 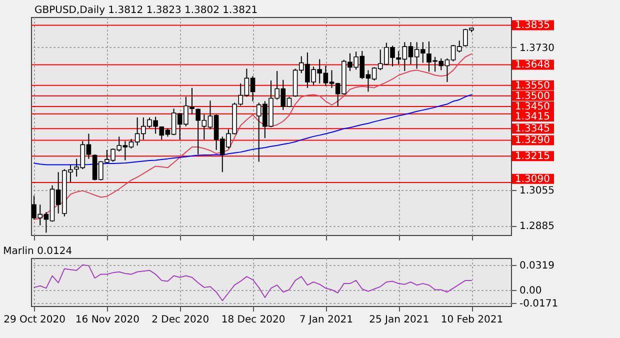 What do you see at coordinates (399, 320) in the screenshot?
I see `x-tick-label: 25 Jan 2021` at bounding box center [399, 320].